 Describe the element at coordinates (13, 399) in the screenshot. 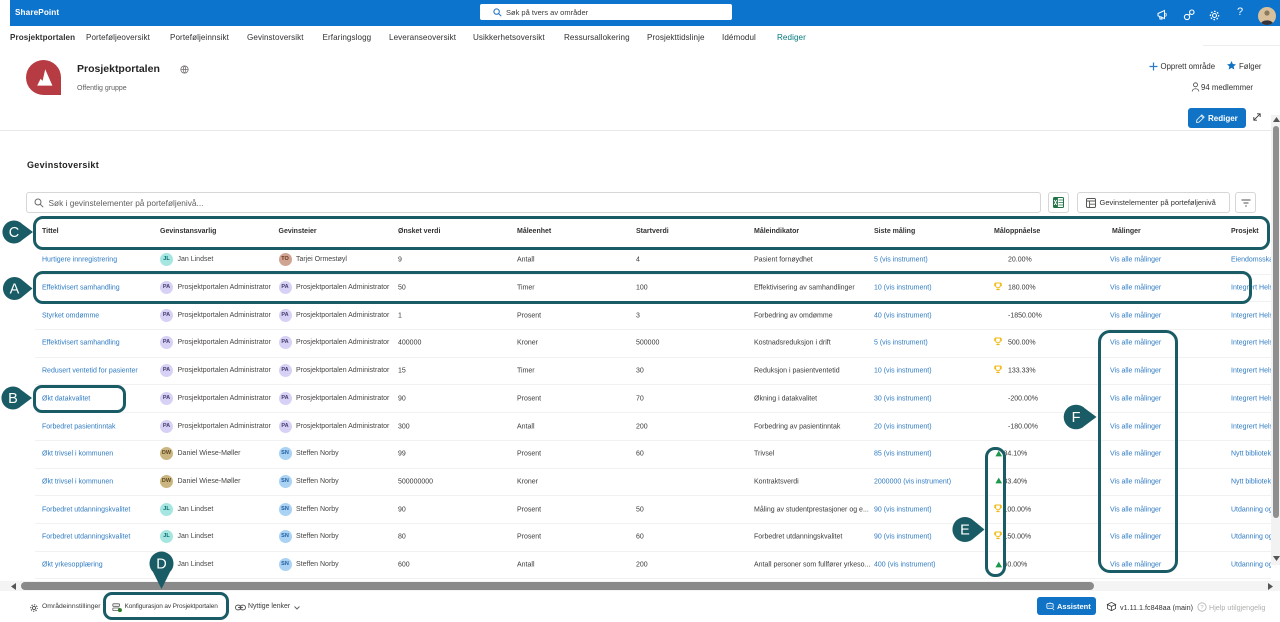

I see `svg-text: B` at that location.